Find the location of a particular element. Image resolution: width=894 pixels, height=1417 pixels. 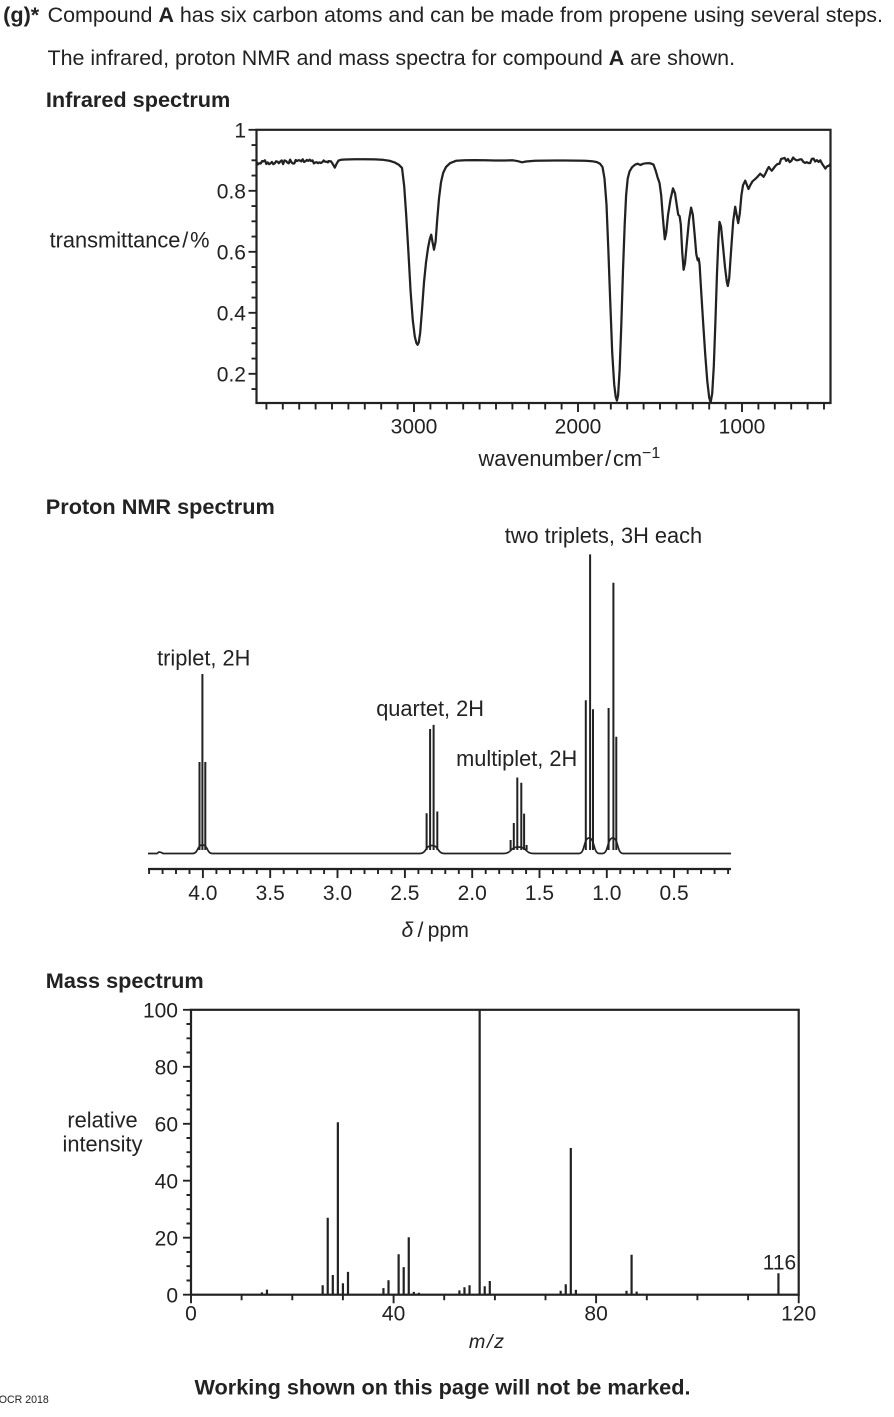

svg-text: wavenumber / cm−1 is located at coordinates (569, 458).